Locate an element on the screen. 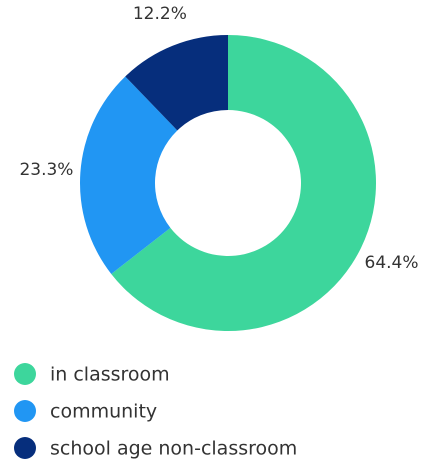 This screenshot has width=430, height=468. slice-label: 12.2% is located at coordinates (160, 14).